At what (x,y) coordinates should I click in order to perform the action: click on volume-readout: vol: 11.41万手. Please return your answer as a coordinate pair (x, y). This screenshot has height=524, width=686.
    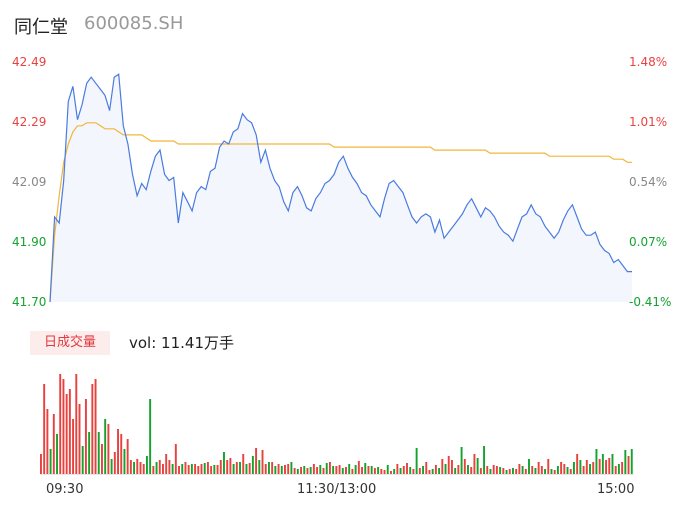
    Looking at the image, I should click on (181, 343).